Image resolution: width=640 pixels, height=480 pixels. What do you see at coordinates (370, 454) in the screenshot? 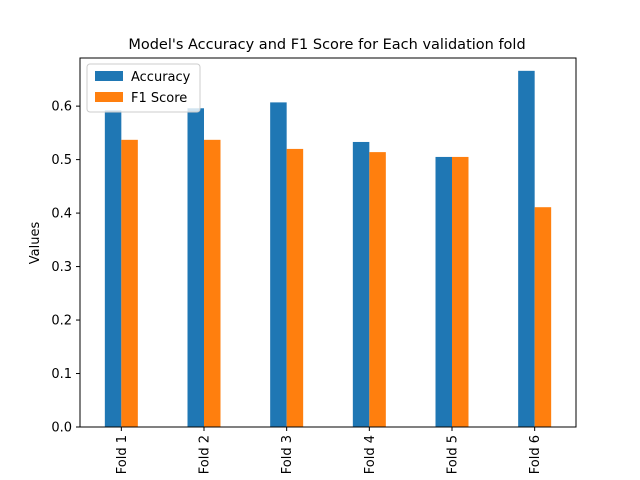
I see `x-tick-label: Fold 4` at bounding box center [370, 454].